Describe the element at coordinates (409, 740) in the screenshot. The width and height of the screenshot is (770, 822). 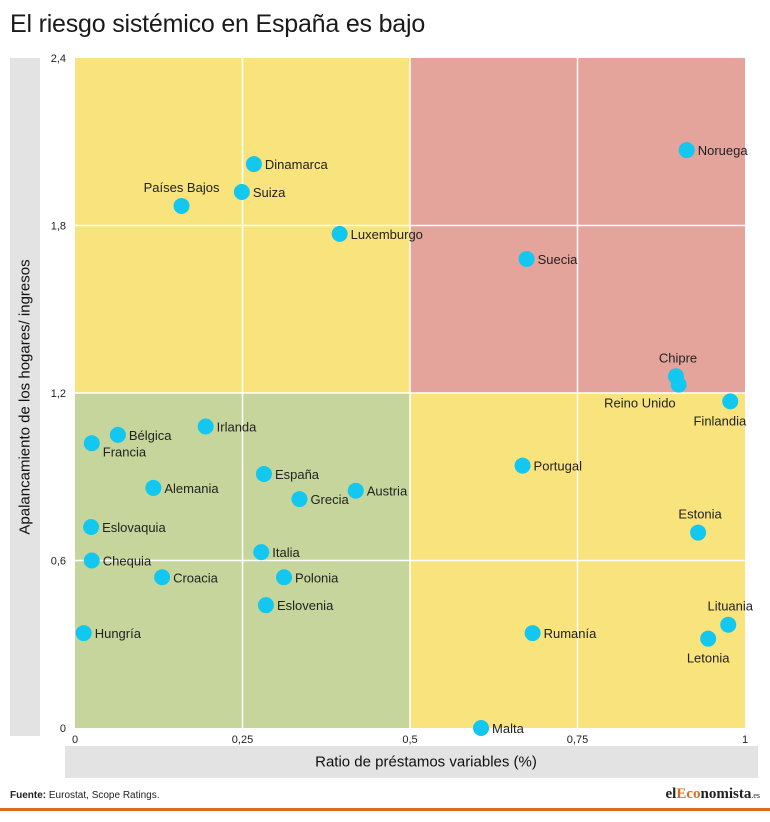
I see `x-tick-label: 0,5` at that location.